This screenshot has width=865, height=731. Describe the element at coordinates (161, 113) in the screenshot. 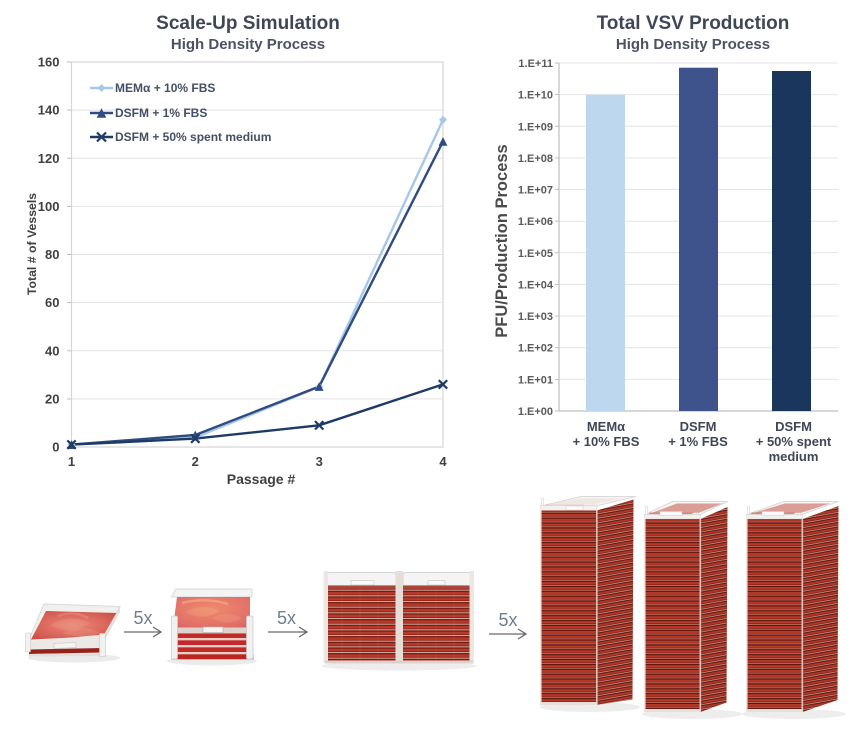

I see `svg-text: DSFM + 1% FBS` at that location.